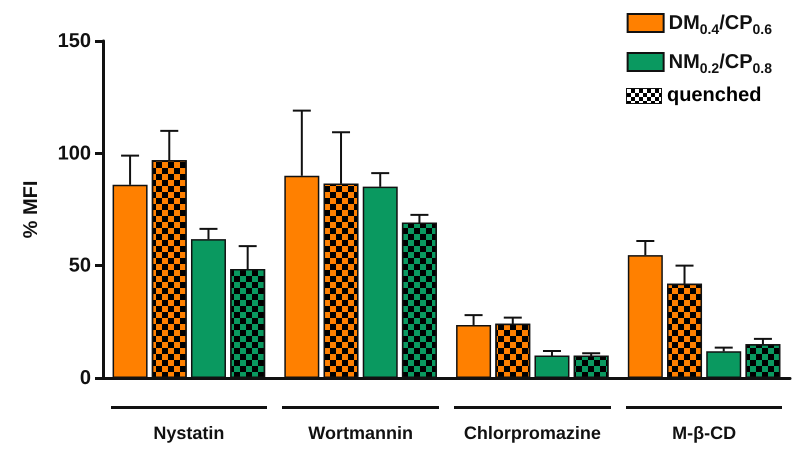 The height and width of the screenshot is (455, 797). What do you see at coordinates (31, 209) in the screenshot?
I see `y-axis-title: % MFI` at bounding box center [31, 209].